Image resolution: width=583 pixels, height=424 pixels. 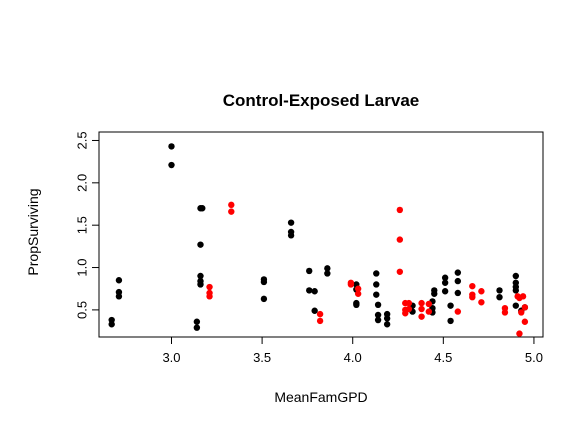 What do you see at coordinates (82, 183) in the screenshot?
I see `y-tick-label: 2.0` at bounding box center [82, 183].